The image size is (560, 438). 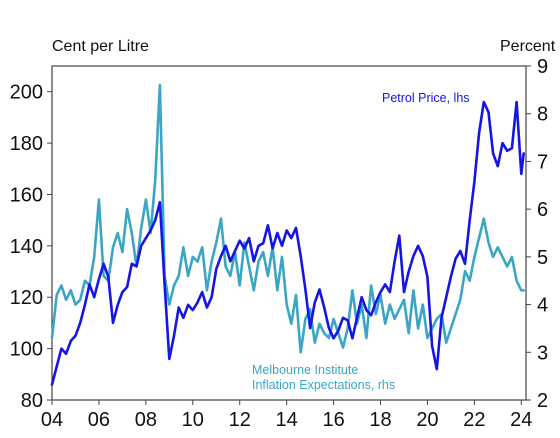 What do you see at coordinates (542, 353) in the screenshot?
I see `right-tick-label: 3` at bounding box center [542, 353].